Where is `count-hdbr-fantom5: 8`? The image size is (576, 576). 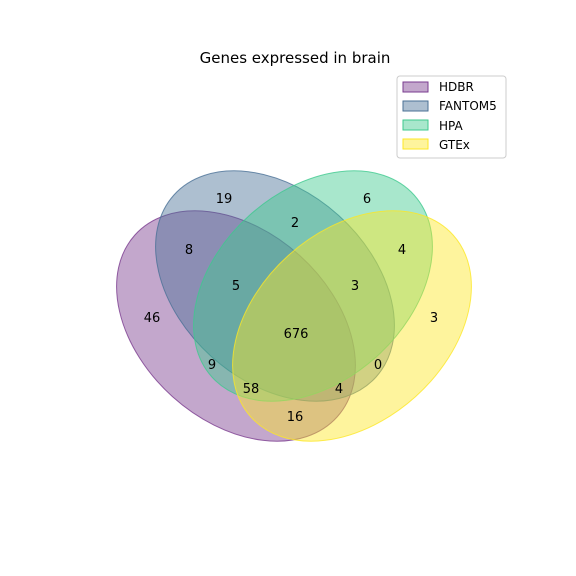
count-hdbr-fantom5: 8 is located at coordinates (189, 250).